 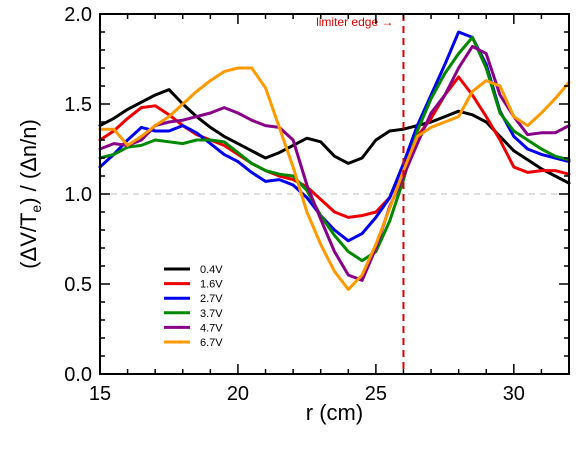 What do you see at coordinates (376, 394) in the screenshot?
I see `x-tick-label: 25` at bounding box center [376, 394].